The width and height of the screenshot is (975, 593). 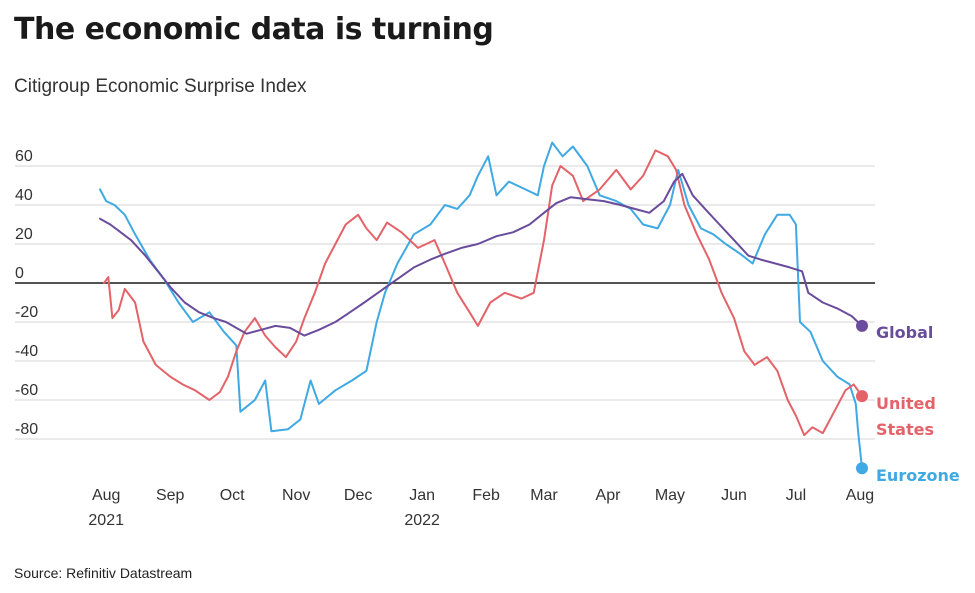 What do you see at coordinates (918, 475) in the screenshot?
I see `series-label-eurozone: Eurozone` at bounding box center [918, 475].